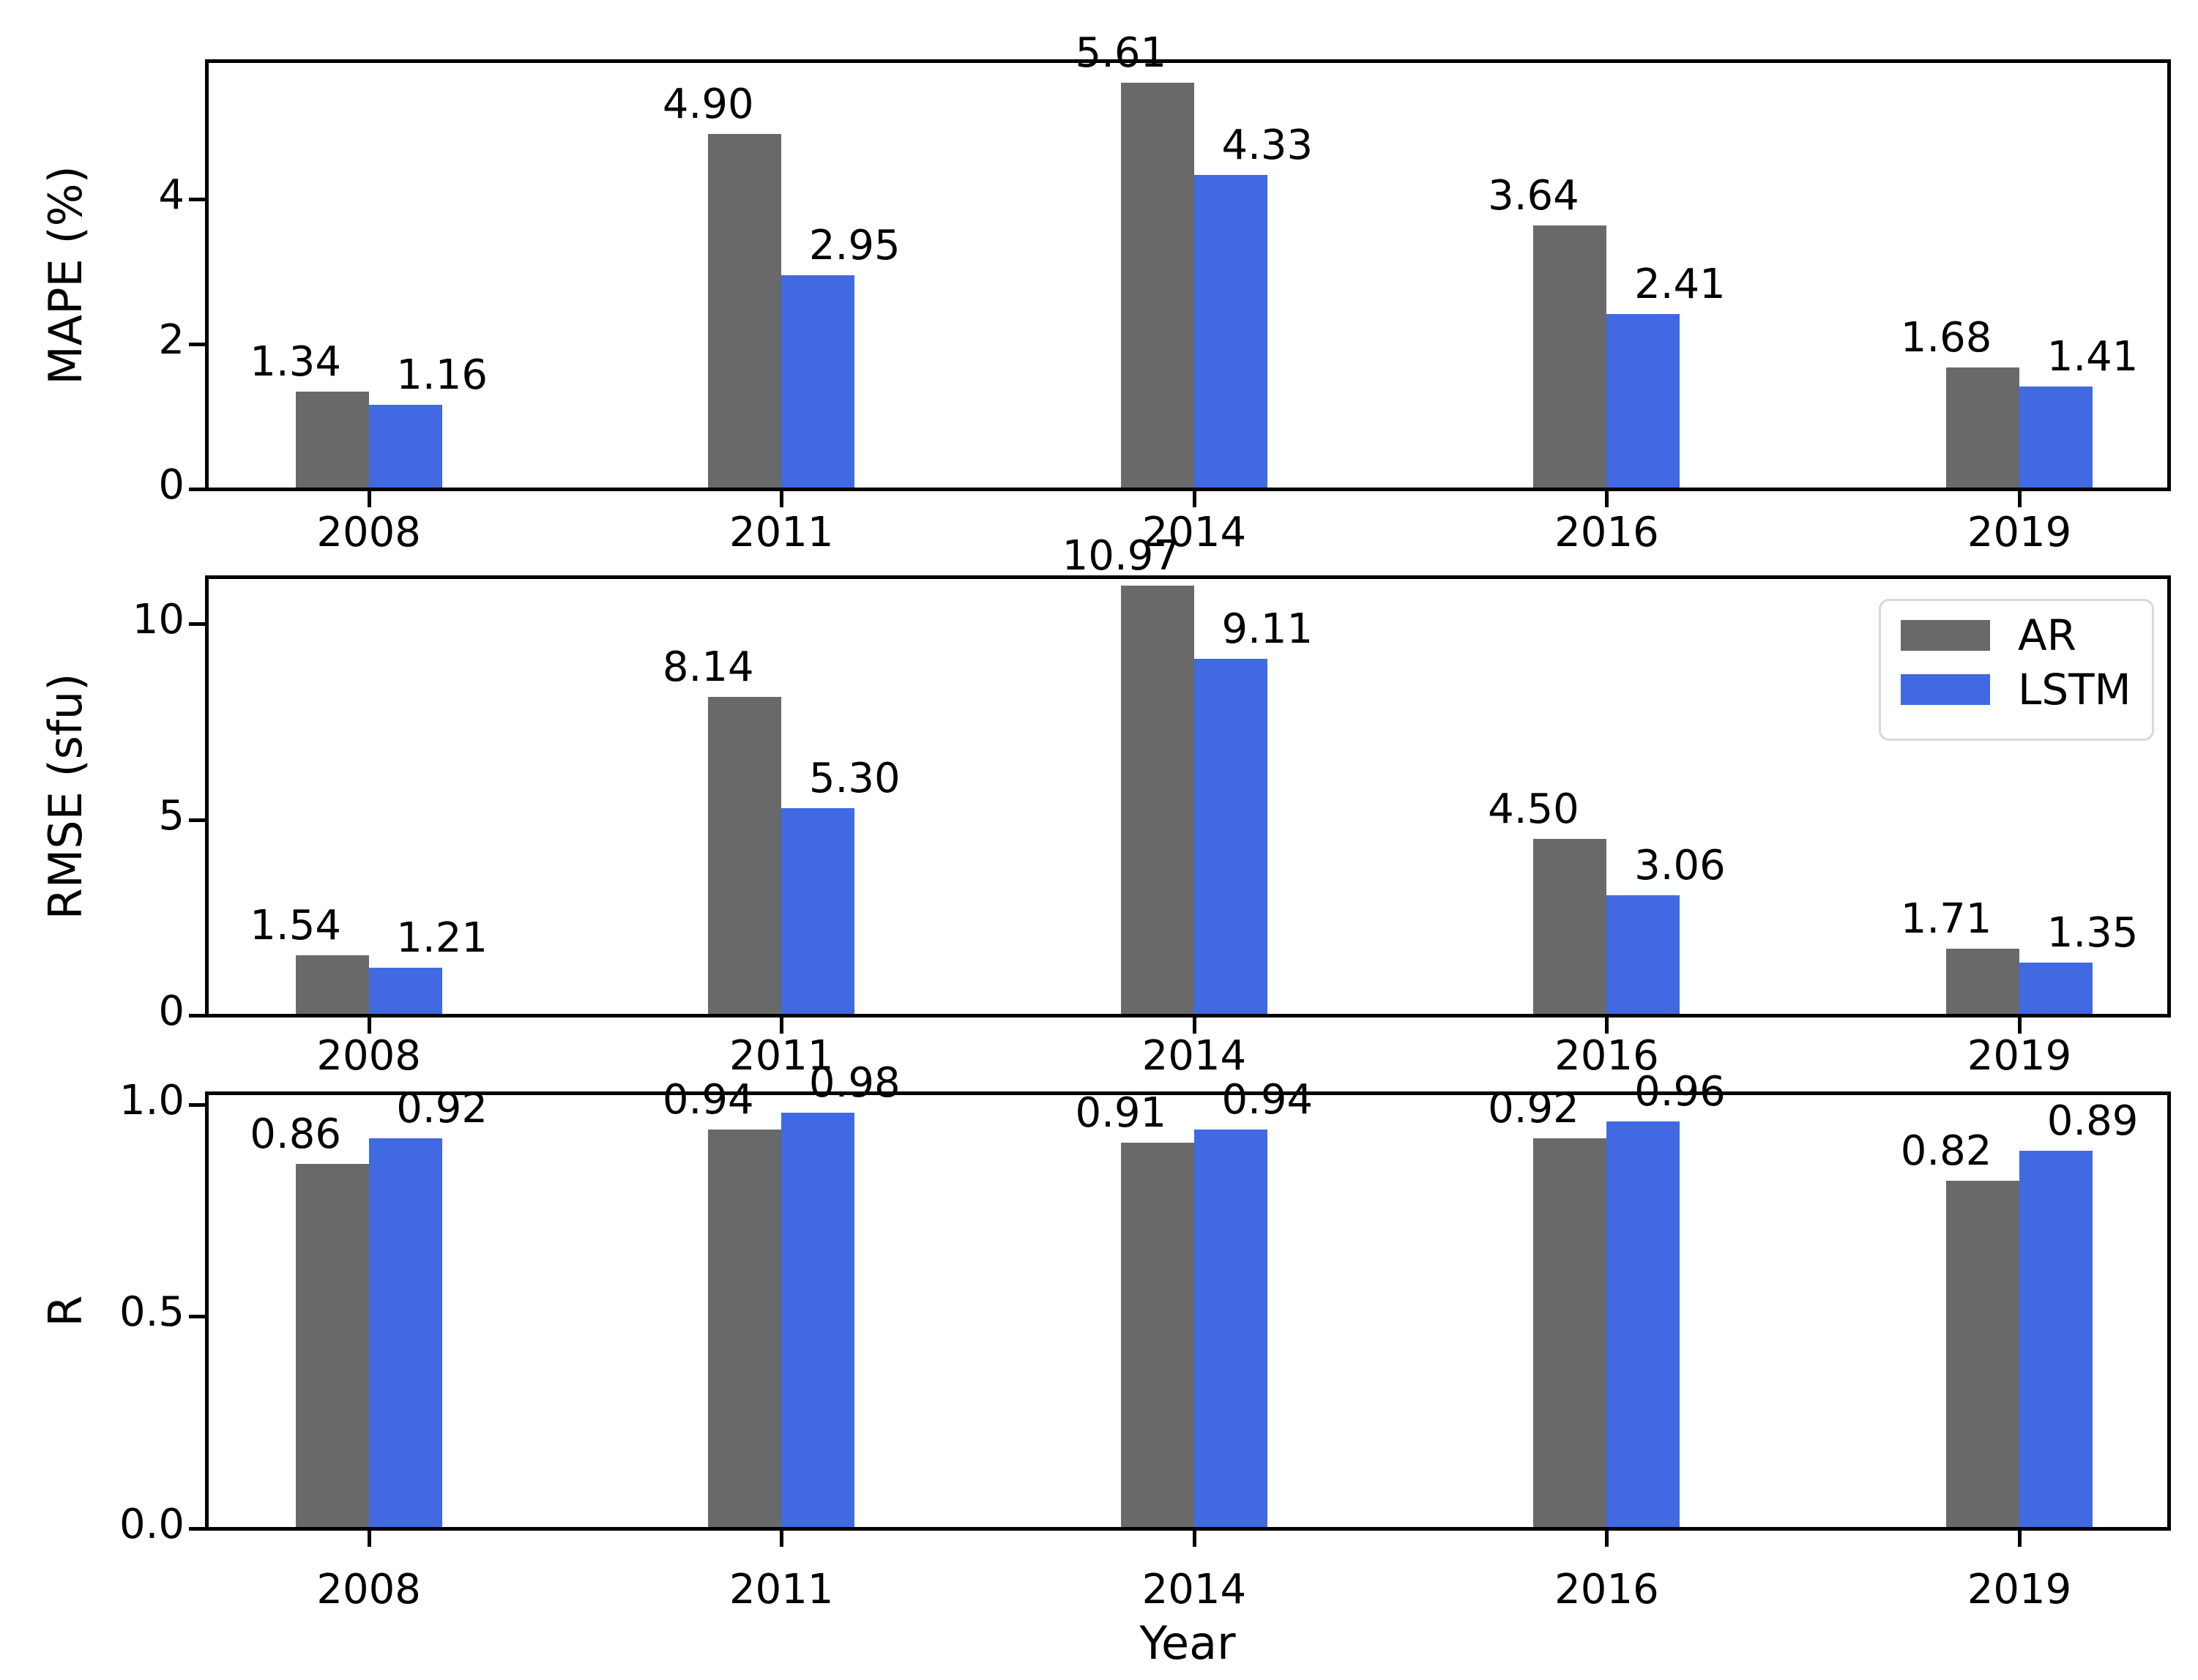  What do you see at coordinates (708, 667) in the screenshot?
I see `value-label-ar-2011: 8.14` at bounding box center [708, 667].